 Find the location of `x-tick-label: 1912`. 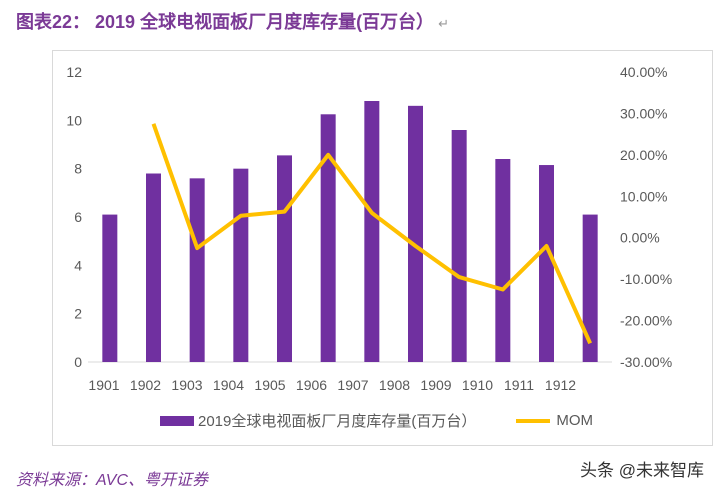

x-tick-label: 1912 is located at coordinates (560, 385).